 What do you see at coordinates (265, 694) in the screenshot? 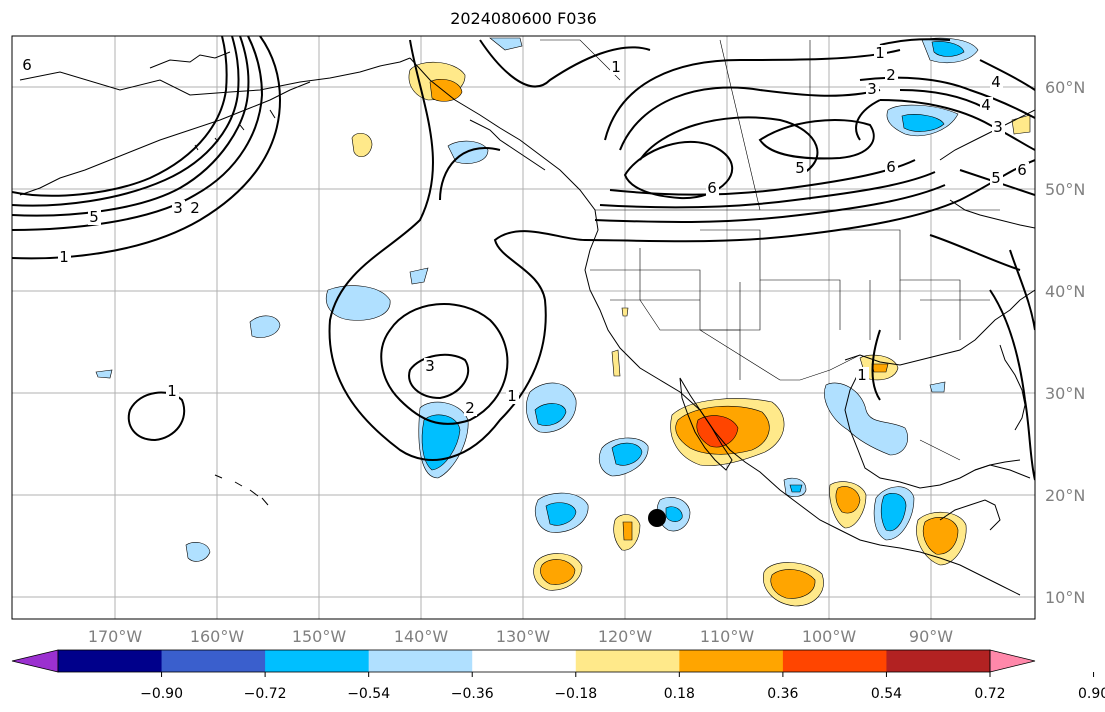
I see `colorbar-tick-label: −0.72` at bounding box center [265, 694].